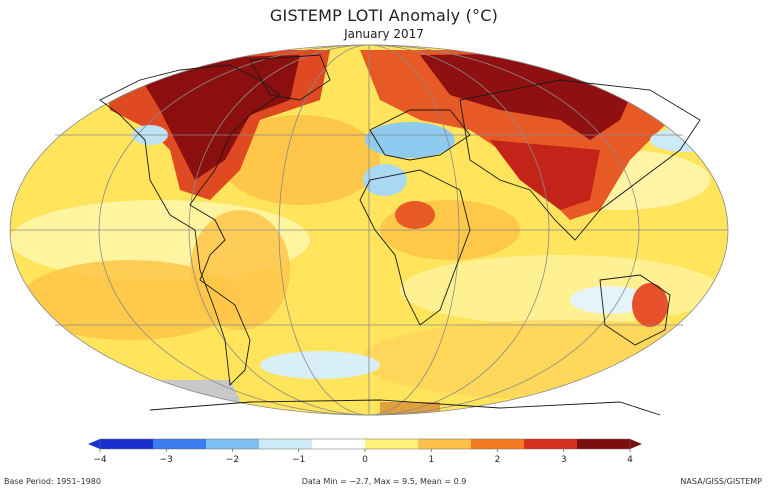  I want to click on colorbar: −4 −3 −2 −1 0 1 2 3 4, so click(365, 451).